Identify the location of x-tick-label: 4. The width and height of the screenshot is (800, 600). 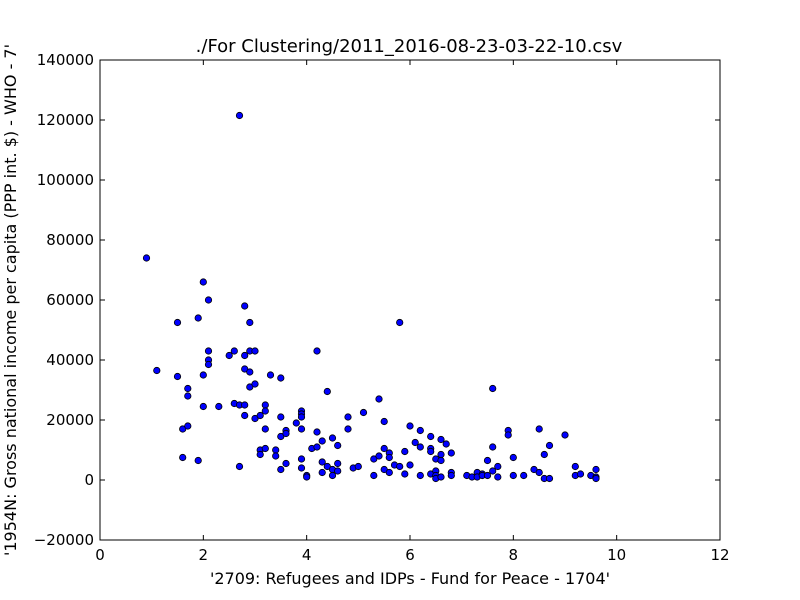
(307, 555).